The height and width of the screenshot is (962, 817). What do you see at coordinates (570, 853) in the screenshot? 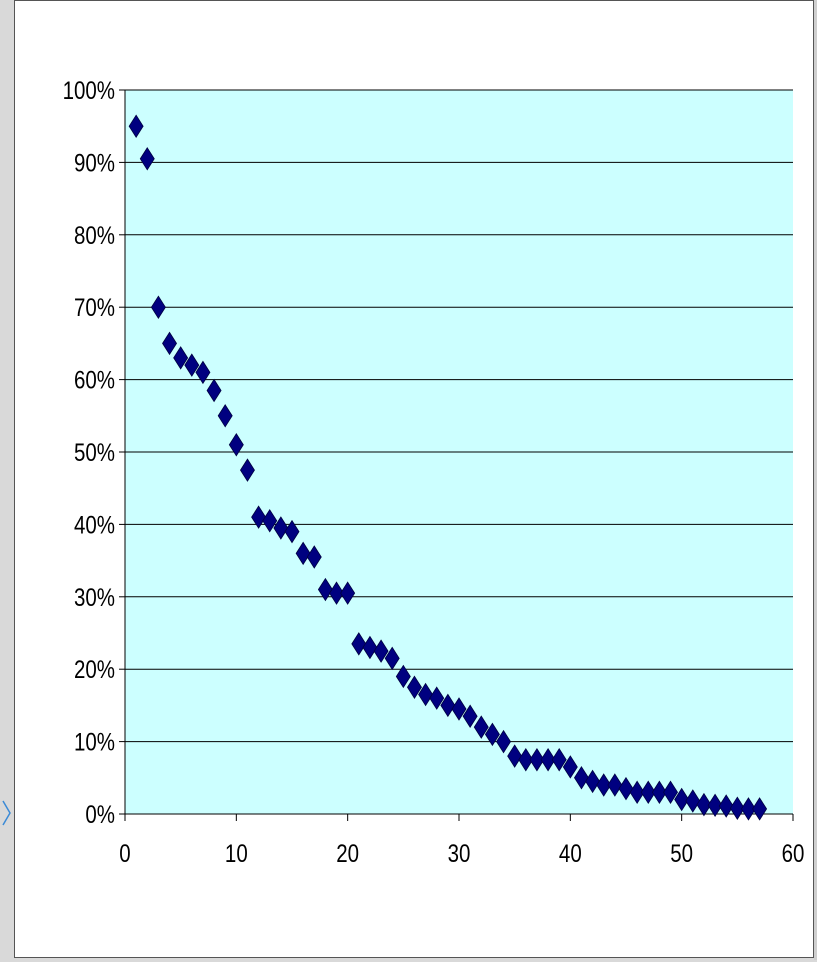
I see `x-tick-label: 40` at bounding box center [570, 853].